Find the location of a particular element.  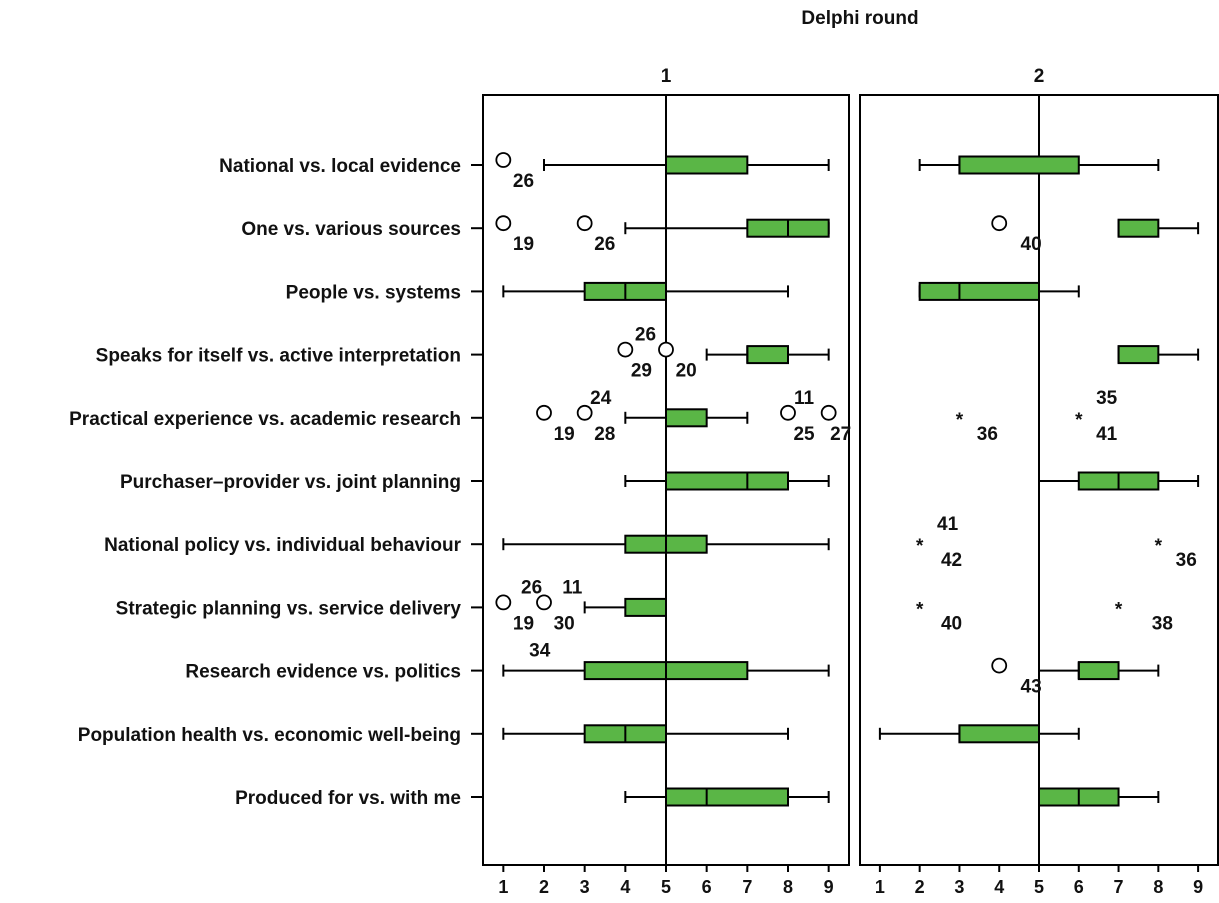

row-label: Produced for vs. with me is located at coordinates (348, 798).